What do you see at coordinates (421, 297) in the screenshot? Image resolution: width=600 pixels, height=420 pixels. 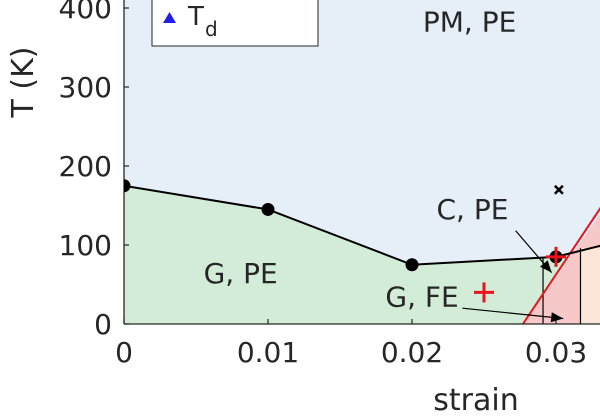 I see `region-label-3: G, FE` at bounding box center [421, 297].